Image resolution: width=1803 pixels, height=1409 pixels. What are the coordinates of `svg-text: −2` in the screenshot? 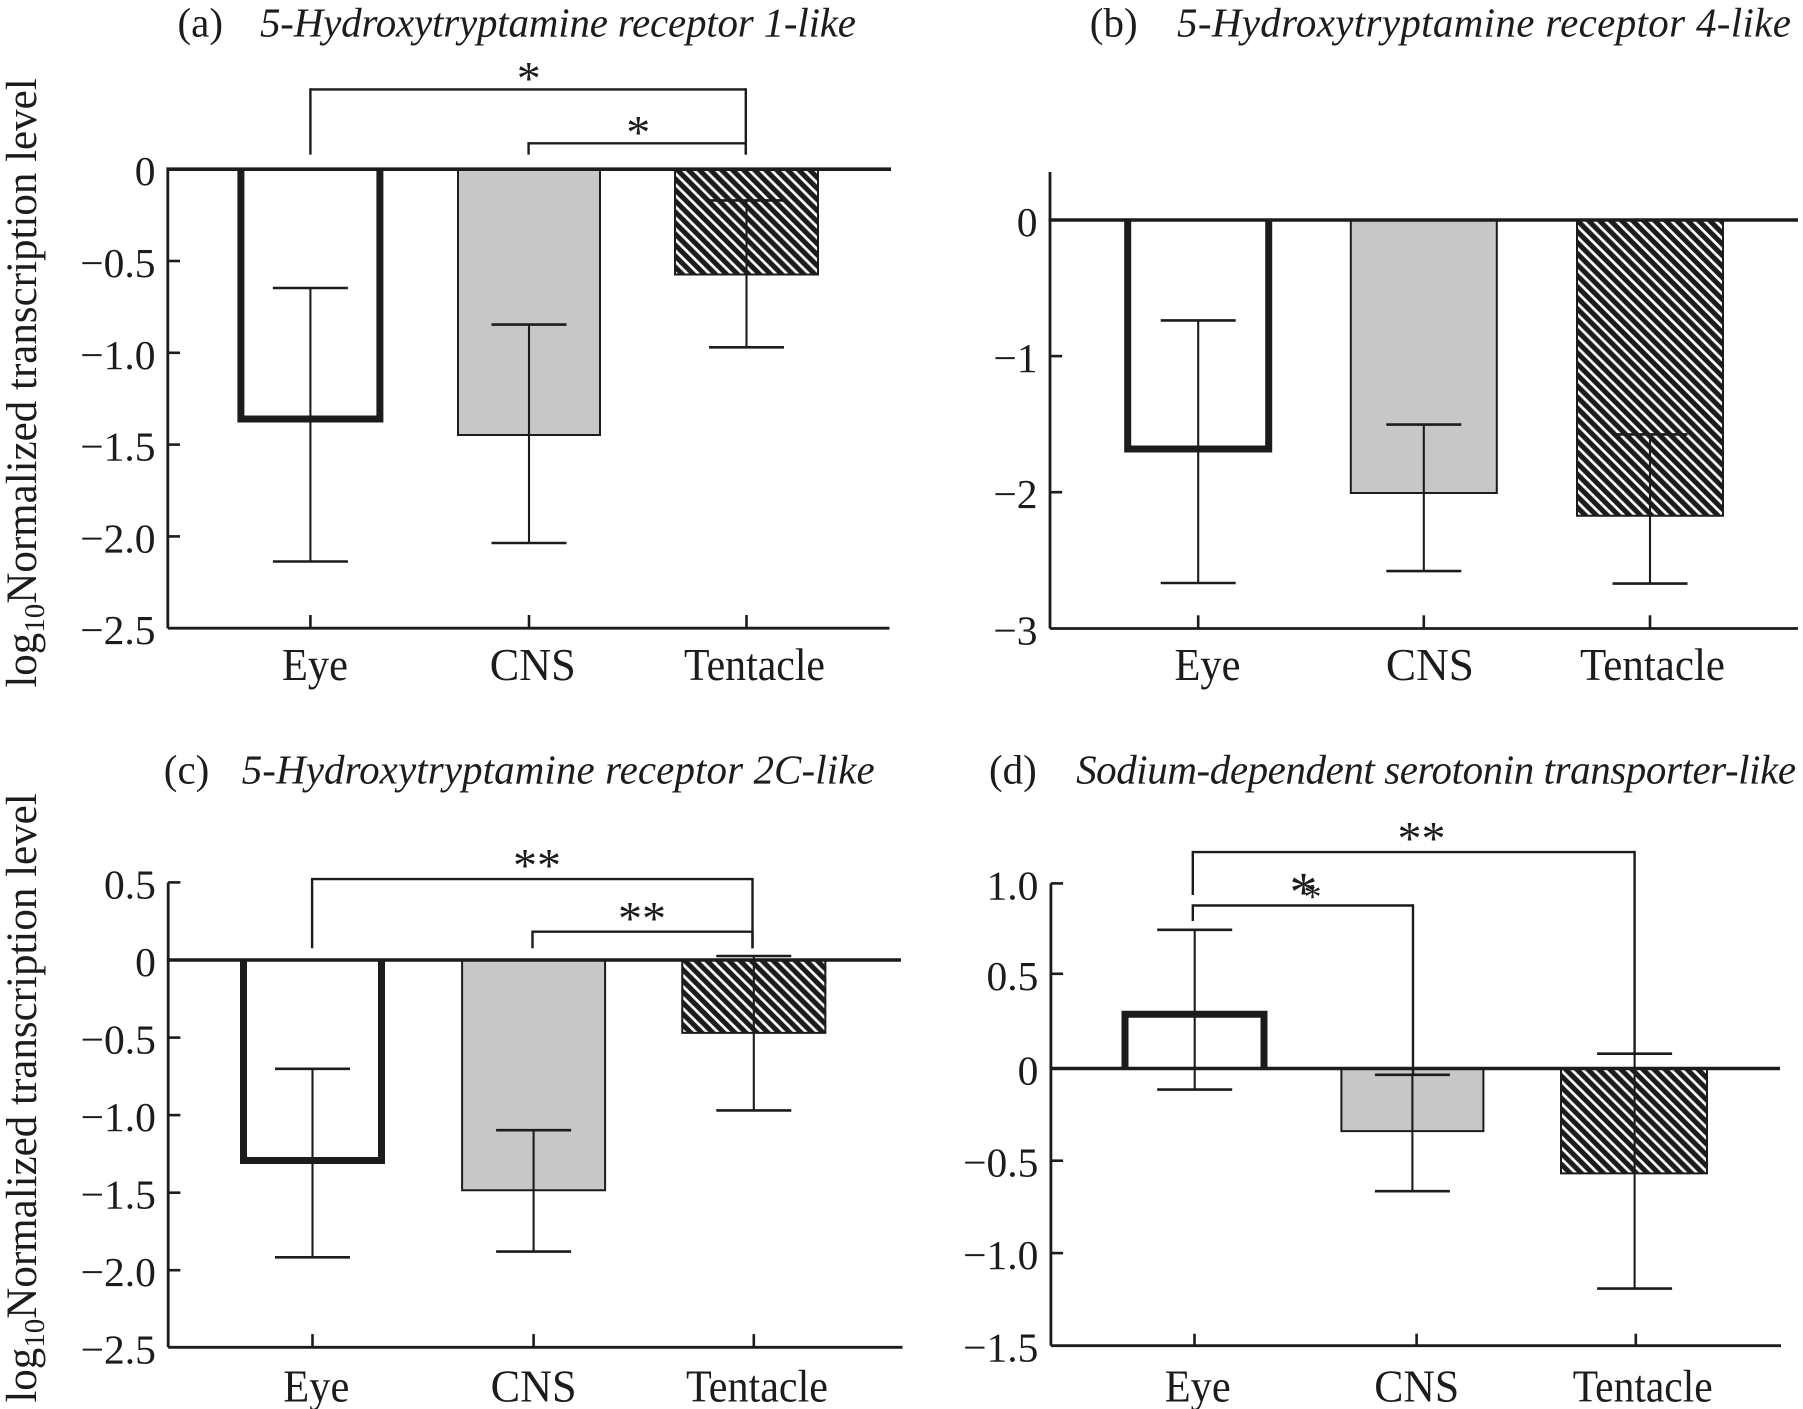 It's located at (1015, 494).